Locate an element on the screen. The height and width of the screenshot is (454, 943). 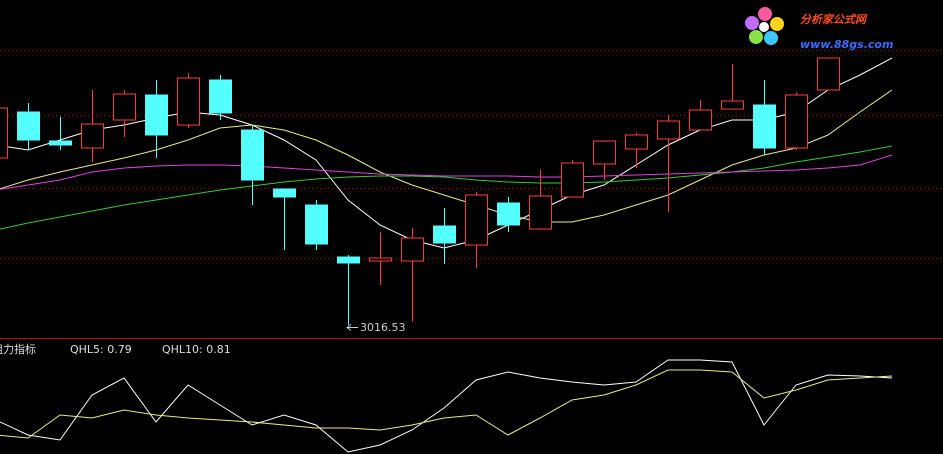
low-annotation: 3016.53 is located at coordinates (383, 327).